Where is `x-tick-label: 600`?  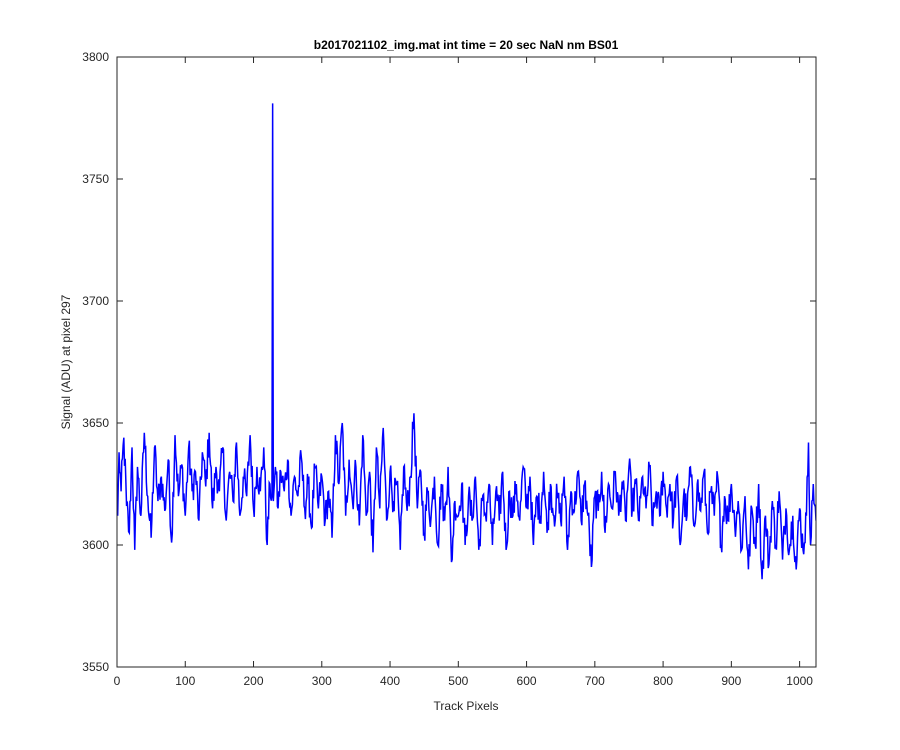 x-tick-label: 600 is located at coordinates (527, 681).